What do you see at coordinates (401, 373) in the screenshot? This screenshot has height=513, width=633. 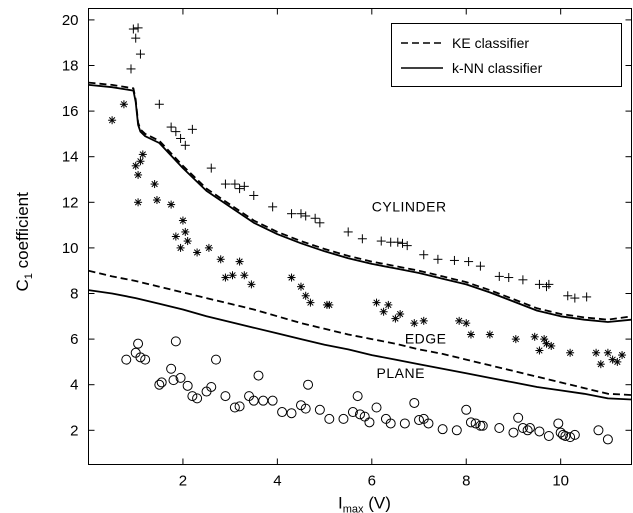 I see `region-label-plane: PLANE` at bounding box center [401, 373].